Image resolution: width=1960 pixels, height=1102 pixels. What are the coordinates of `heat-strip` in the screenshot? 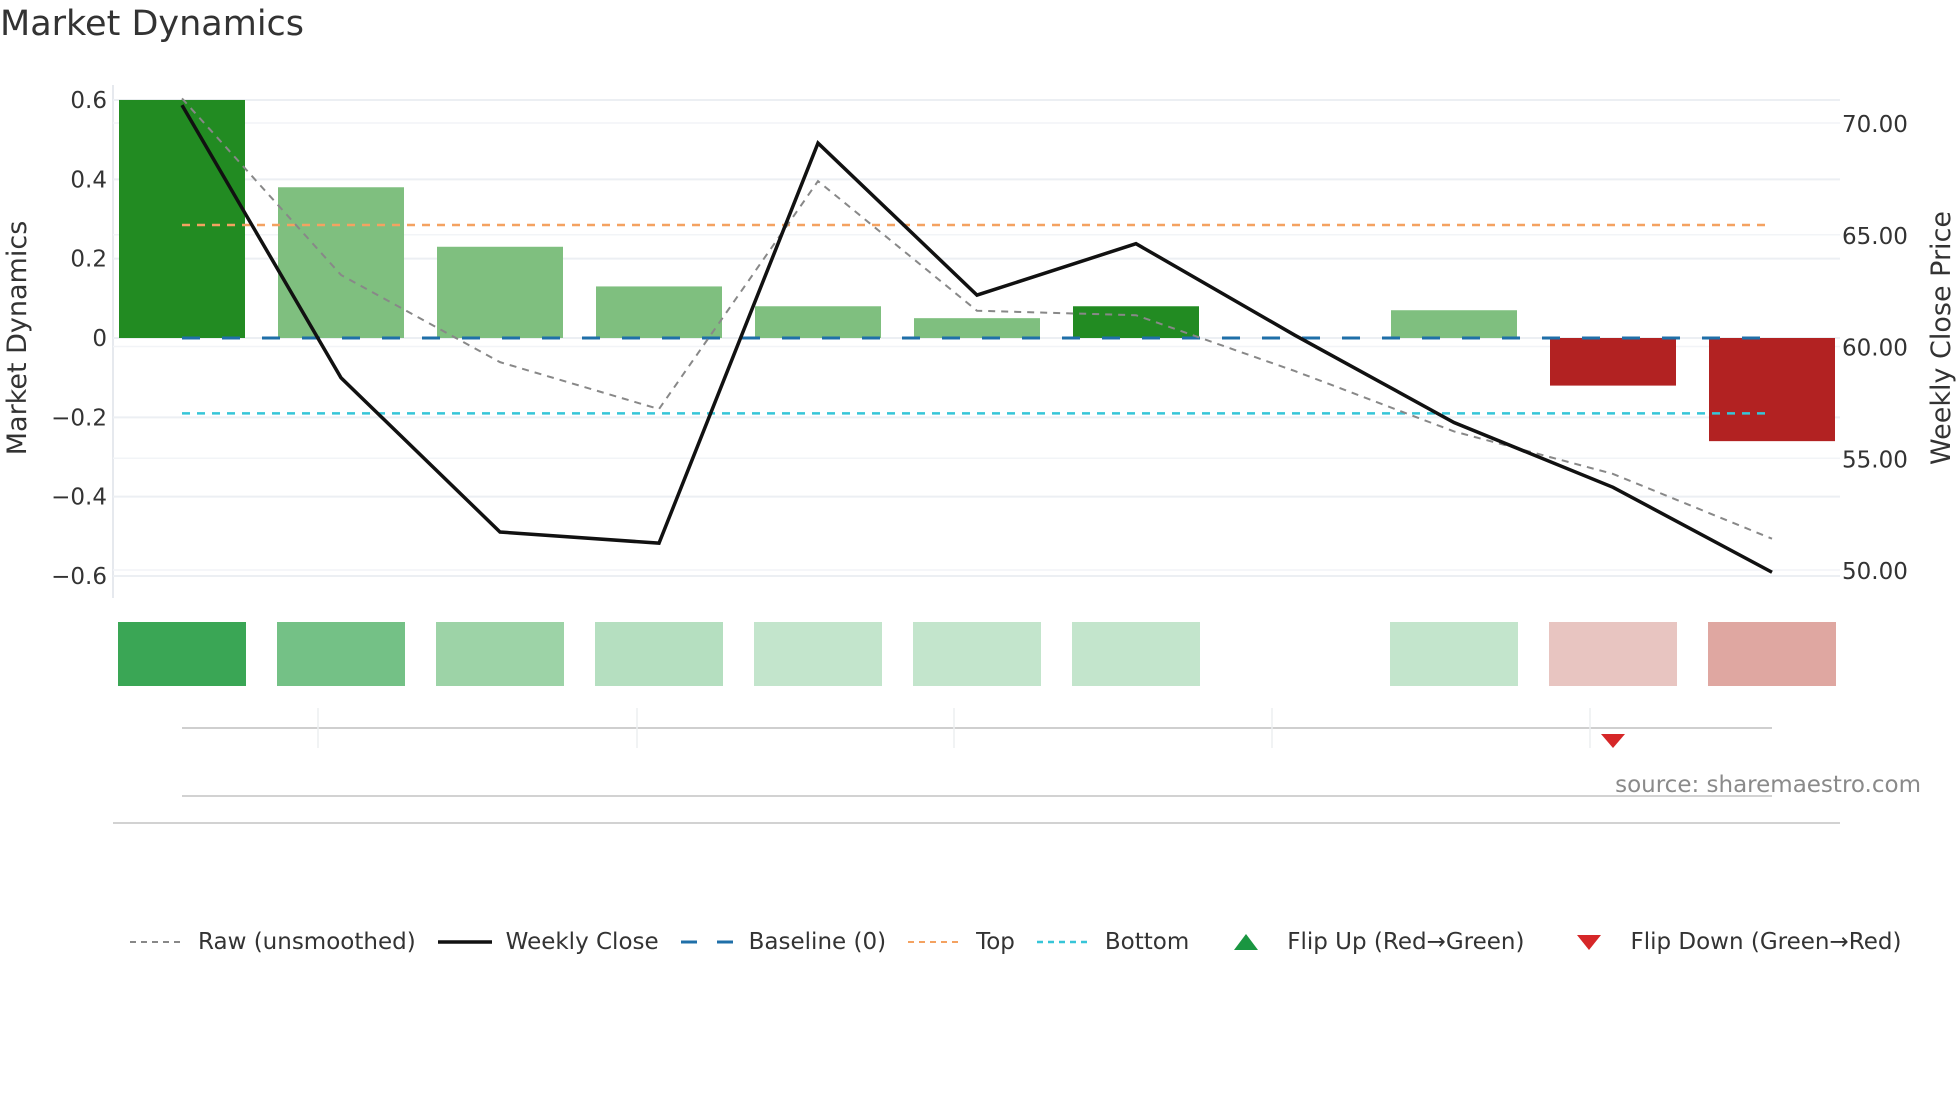 It's located at (977, 654).